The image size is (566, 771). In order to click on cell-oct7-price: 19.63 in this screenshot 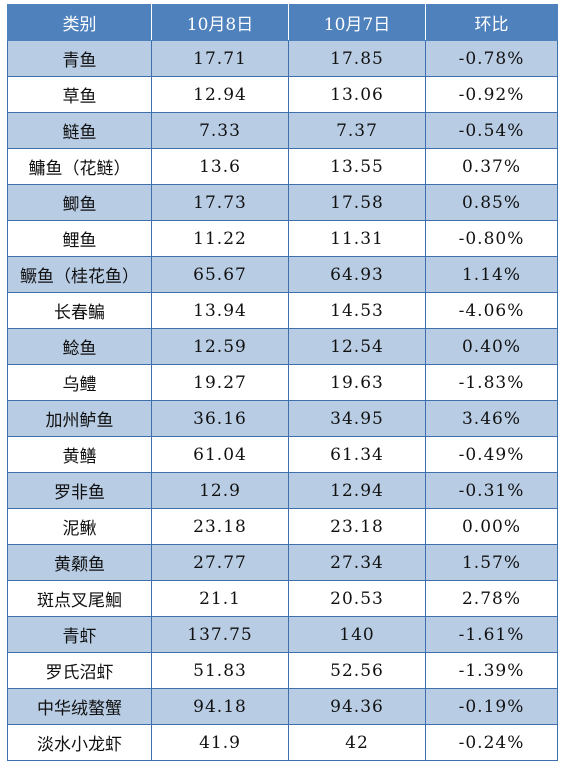, I will do `click(357, 382)`.